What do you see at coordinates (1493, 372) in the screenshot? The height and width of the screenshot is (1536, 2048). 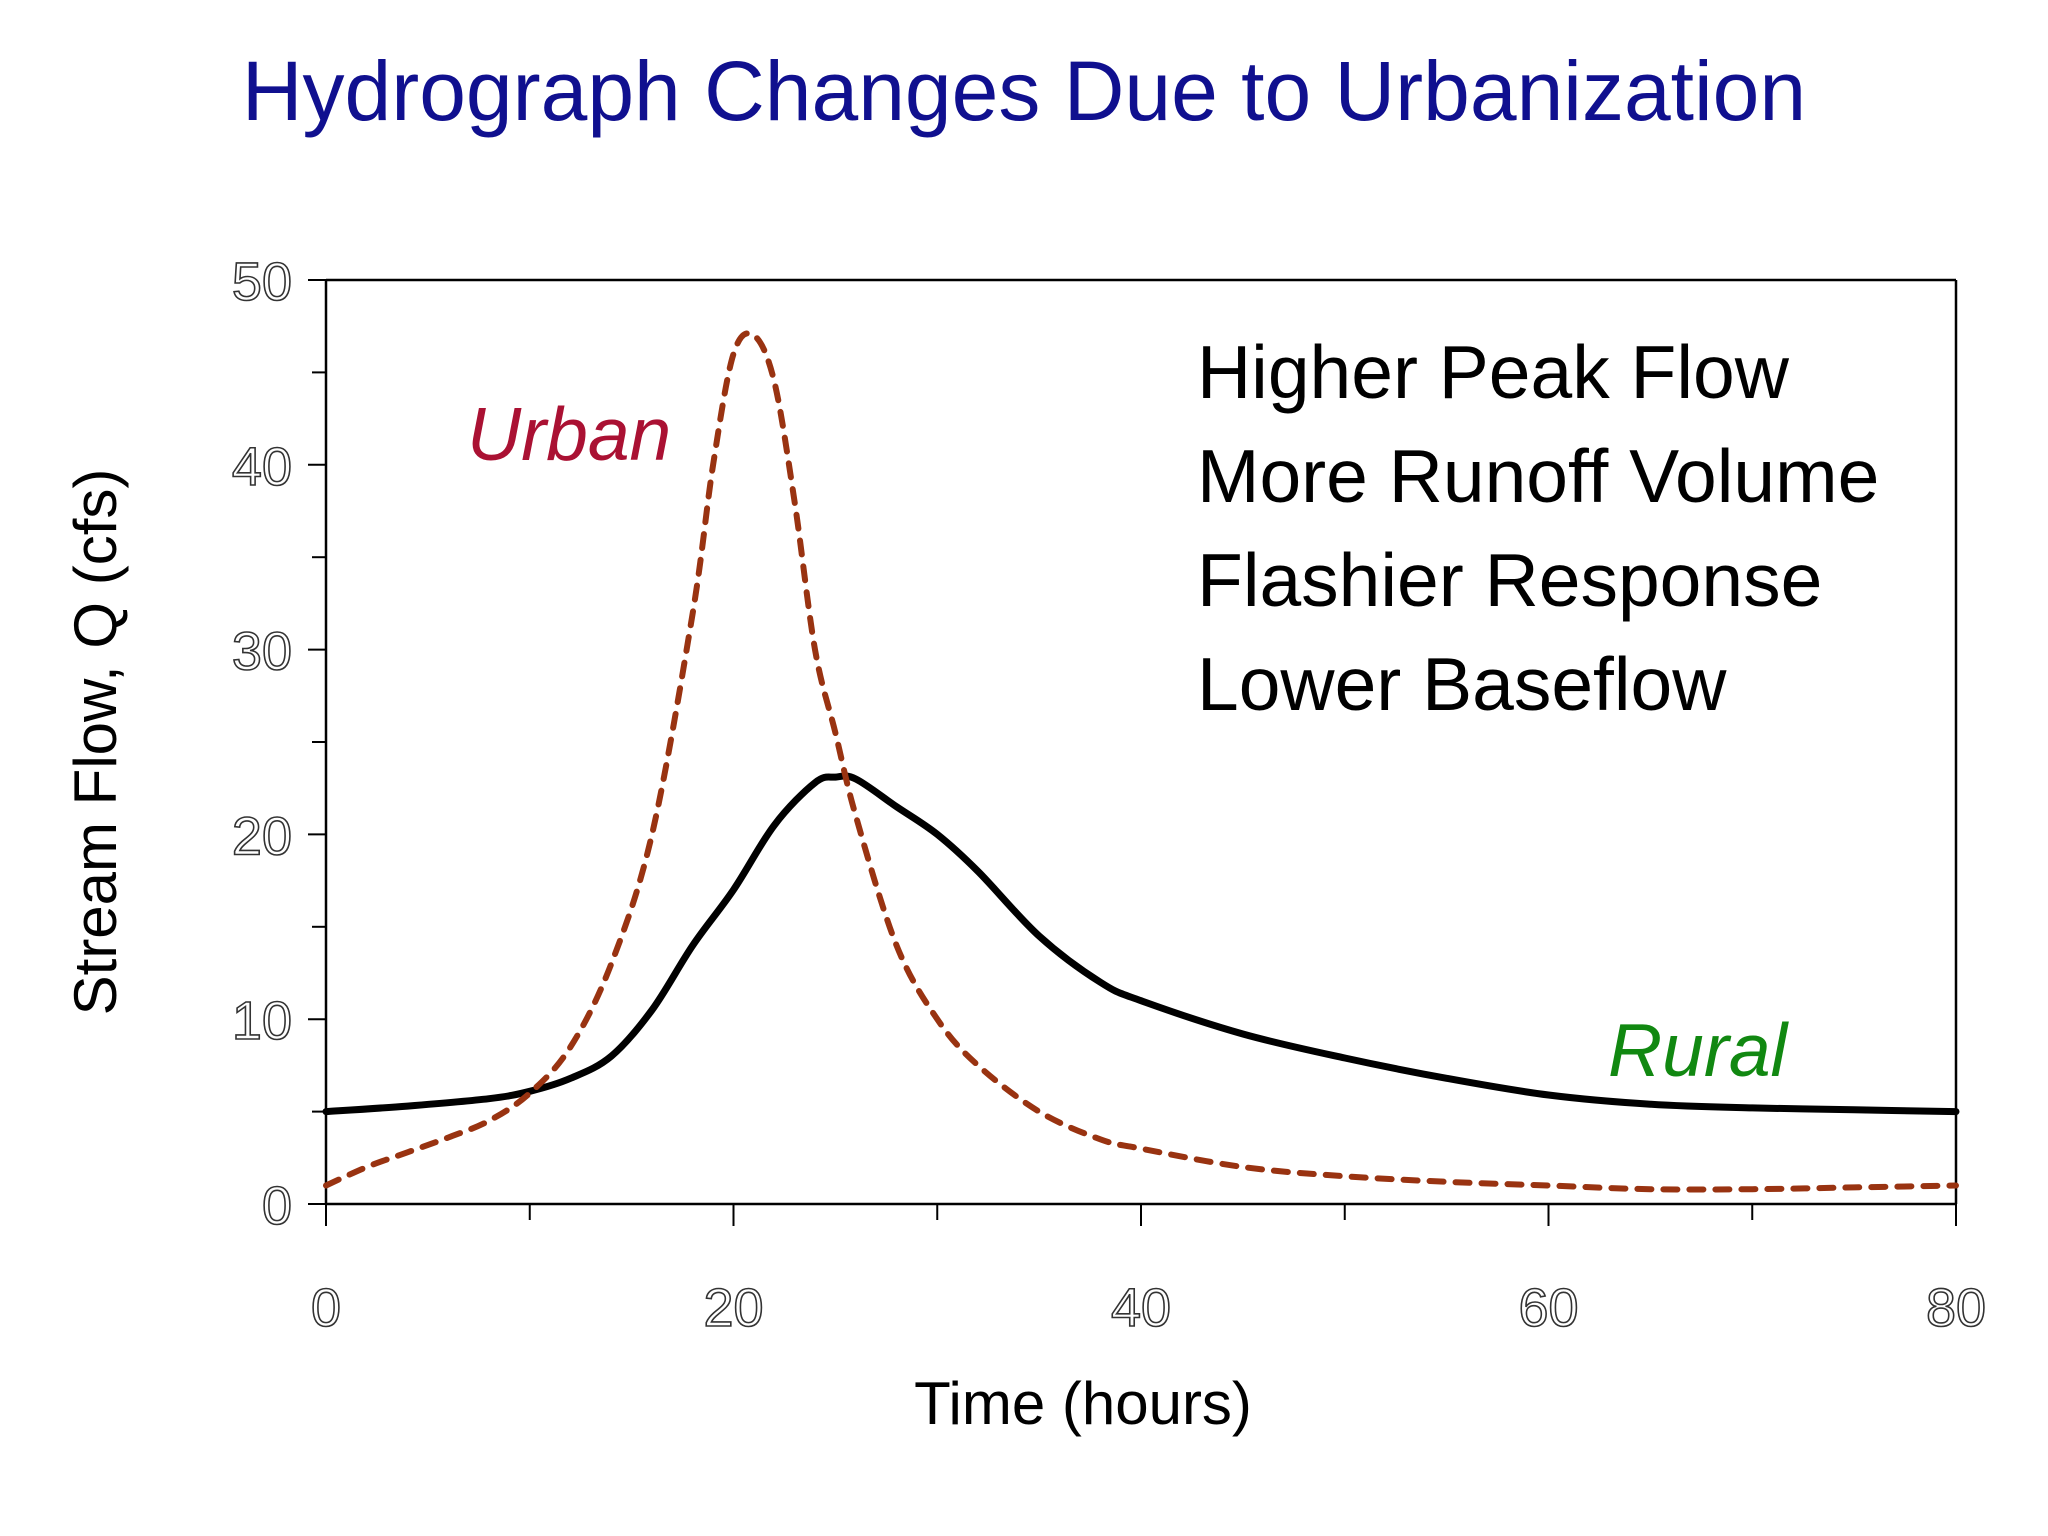 I see `annotation-peak-flow: Higher Peak Flow` at bounding box center [1493, 372].